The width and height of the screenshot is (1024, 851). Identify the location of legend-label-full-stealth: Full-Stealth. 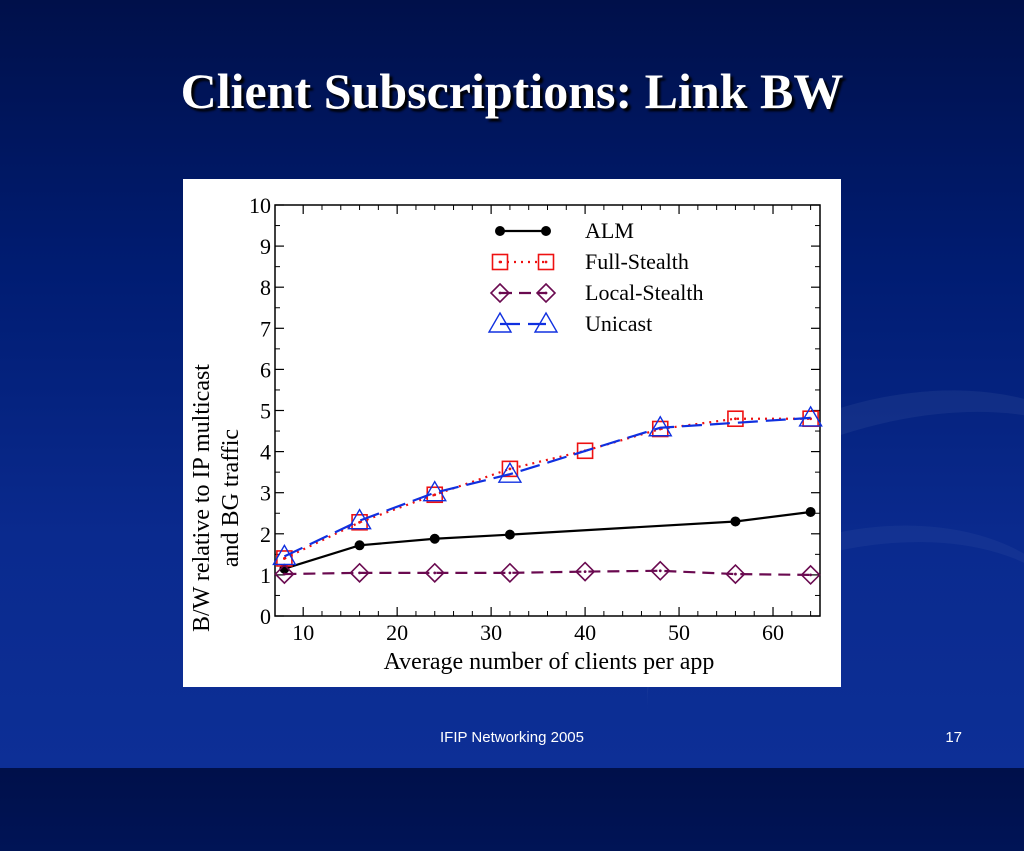
(637, 261).